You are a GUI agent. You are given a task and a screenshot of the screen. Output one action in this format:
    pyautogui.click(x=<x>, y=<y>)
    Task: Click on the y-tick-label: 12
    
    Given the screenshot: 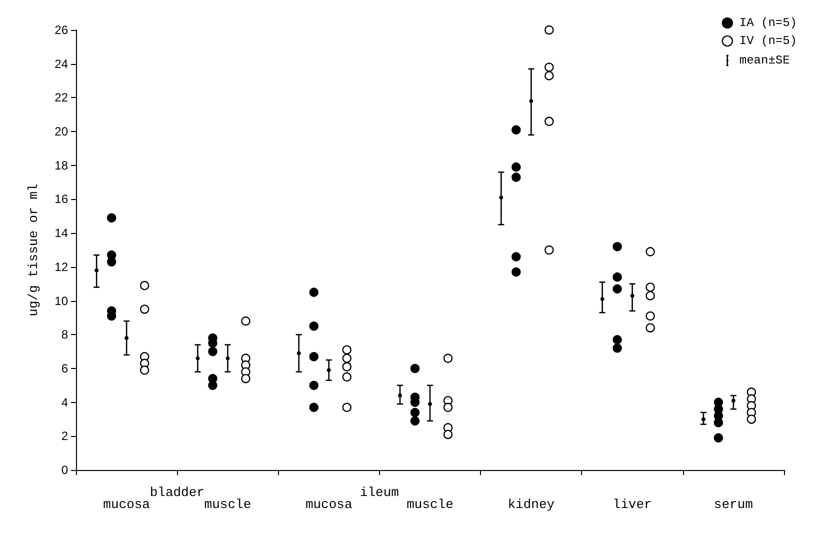 What is the action you would take?
    pyautogui.click(x=61, y=267)
    